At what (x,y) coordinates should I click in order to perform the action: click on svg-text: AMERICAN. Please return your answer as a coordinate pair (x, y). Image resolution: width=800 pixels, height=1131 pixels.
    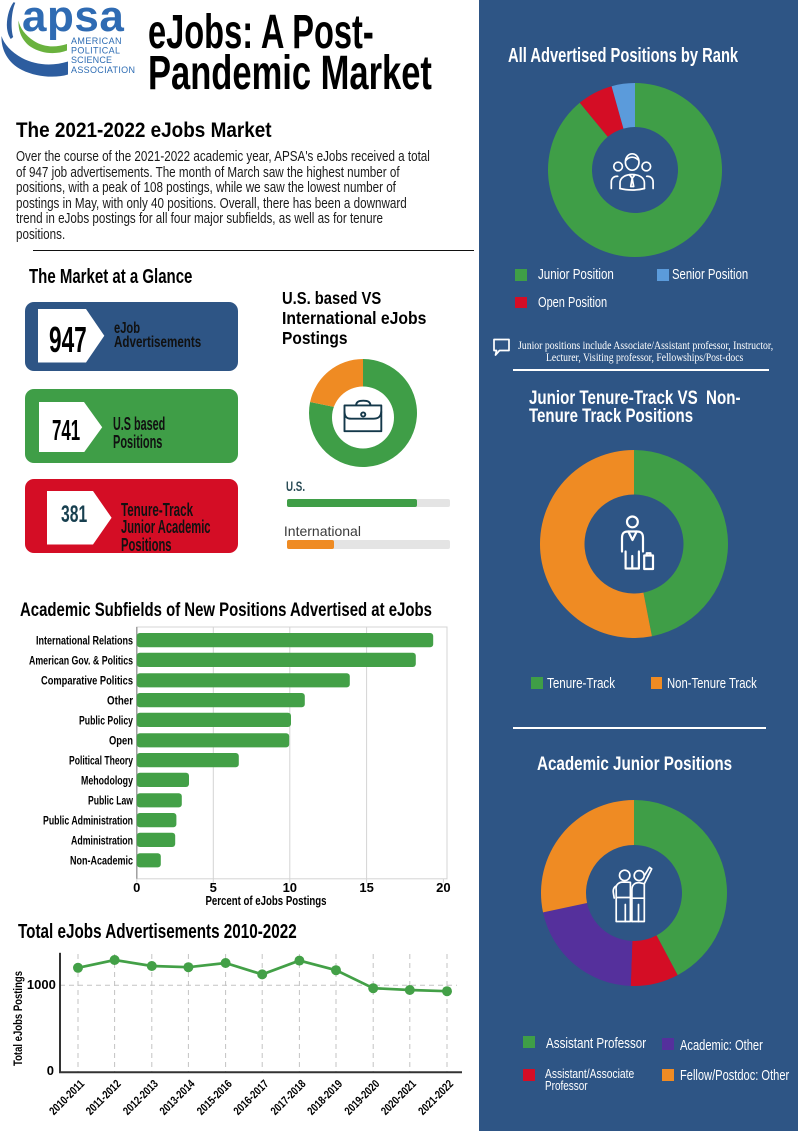
    Looking at the image, I should click on (96, 41).